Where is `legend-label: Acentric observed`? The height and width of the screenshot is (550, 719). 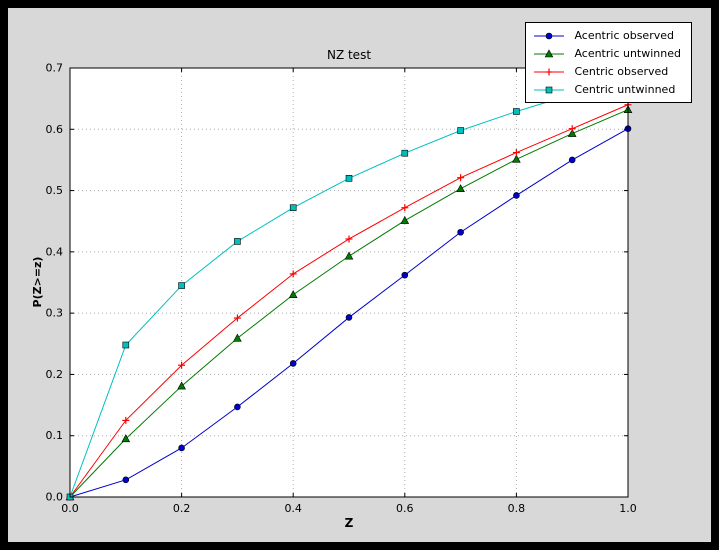
legend-label: Acentric observed is located at coordinates (624, 35).